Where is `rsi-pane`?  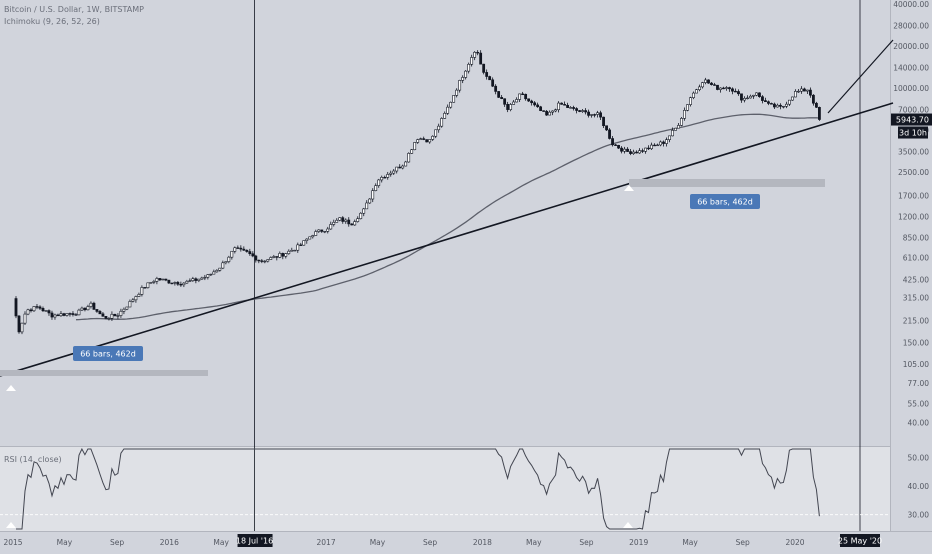
rsi-pane is located at coordinates (445, 489).